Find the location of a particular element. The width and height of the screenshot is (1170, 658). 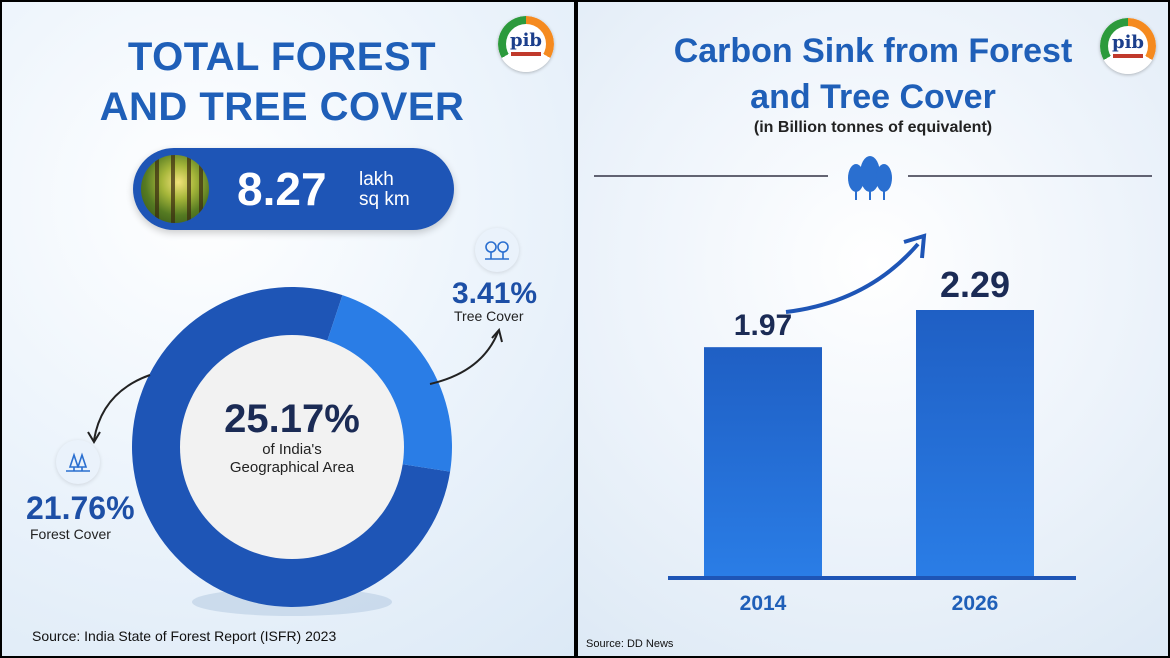

forest-photo is located at coordinates (175, 189).